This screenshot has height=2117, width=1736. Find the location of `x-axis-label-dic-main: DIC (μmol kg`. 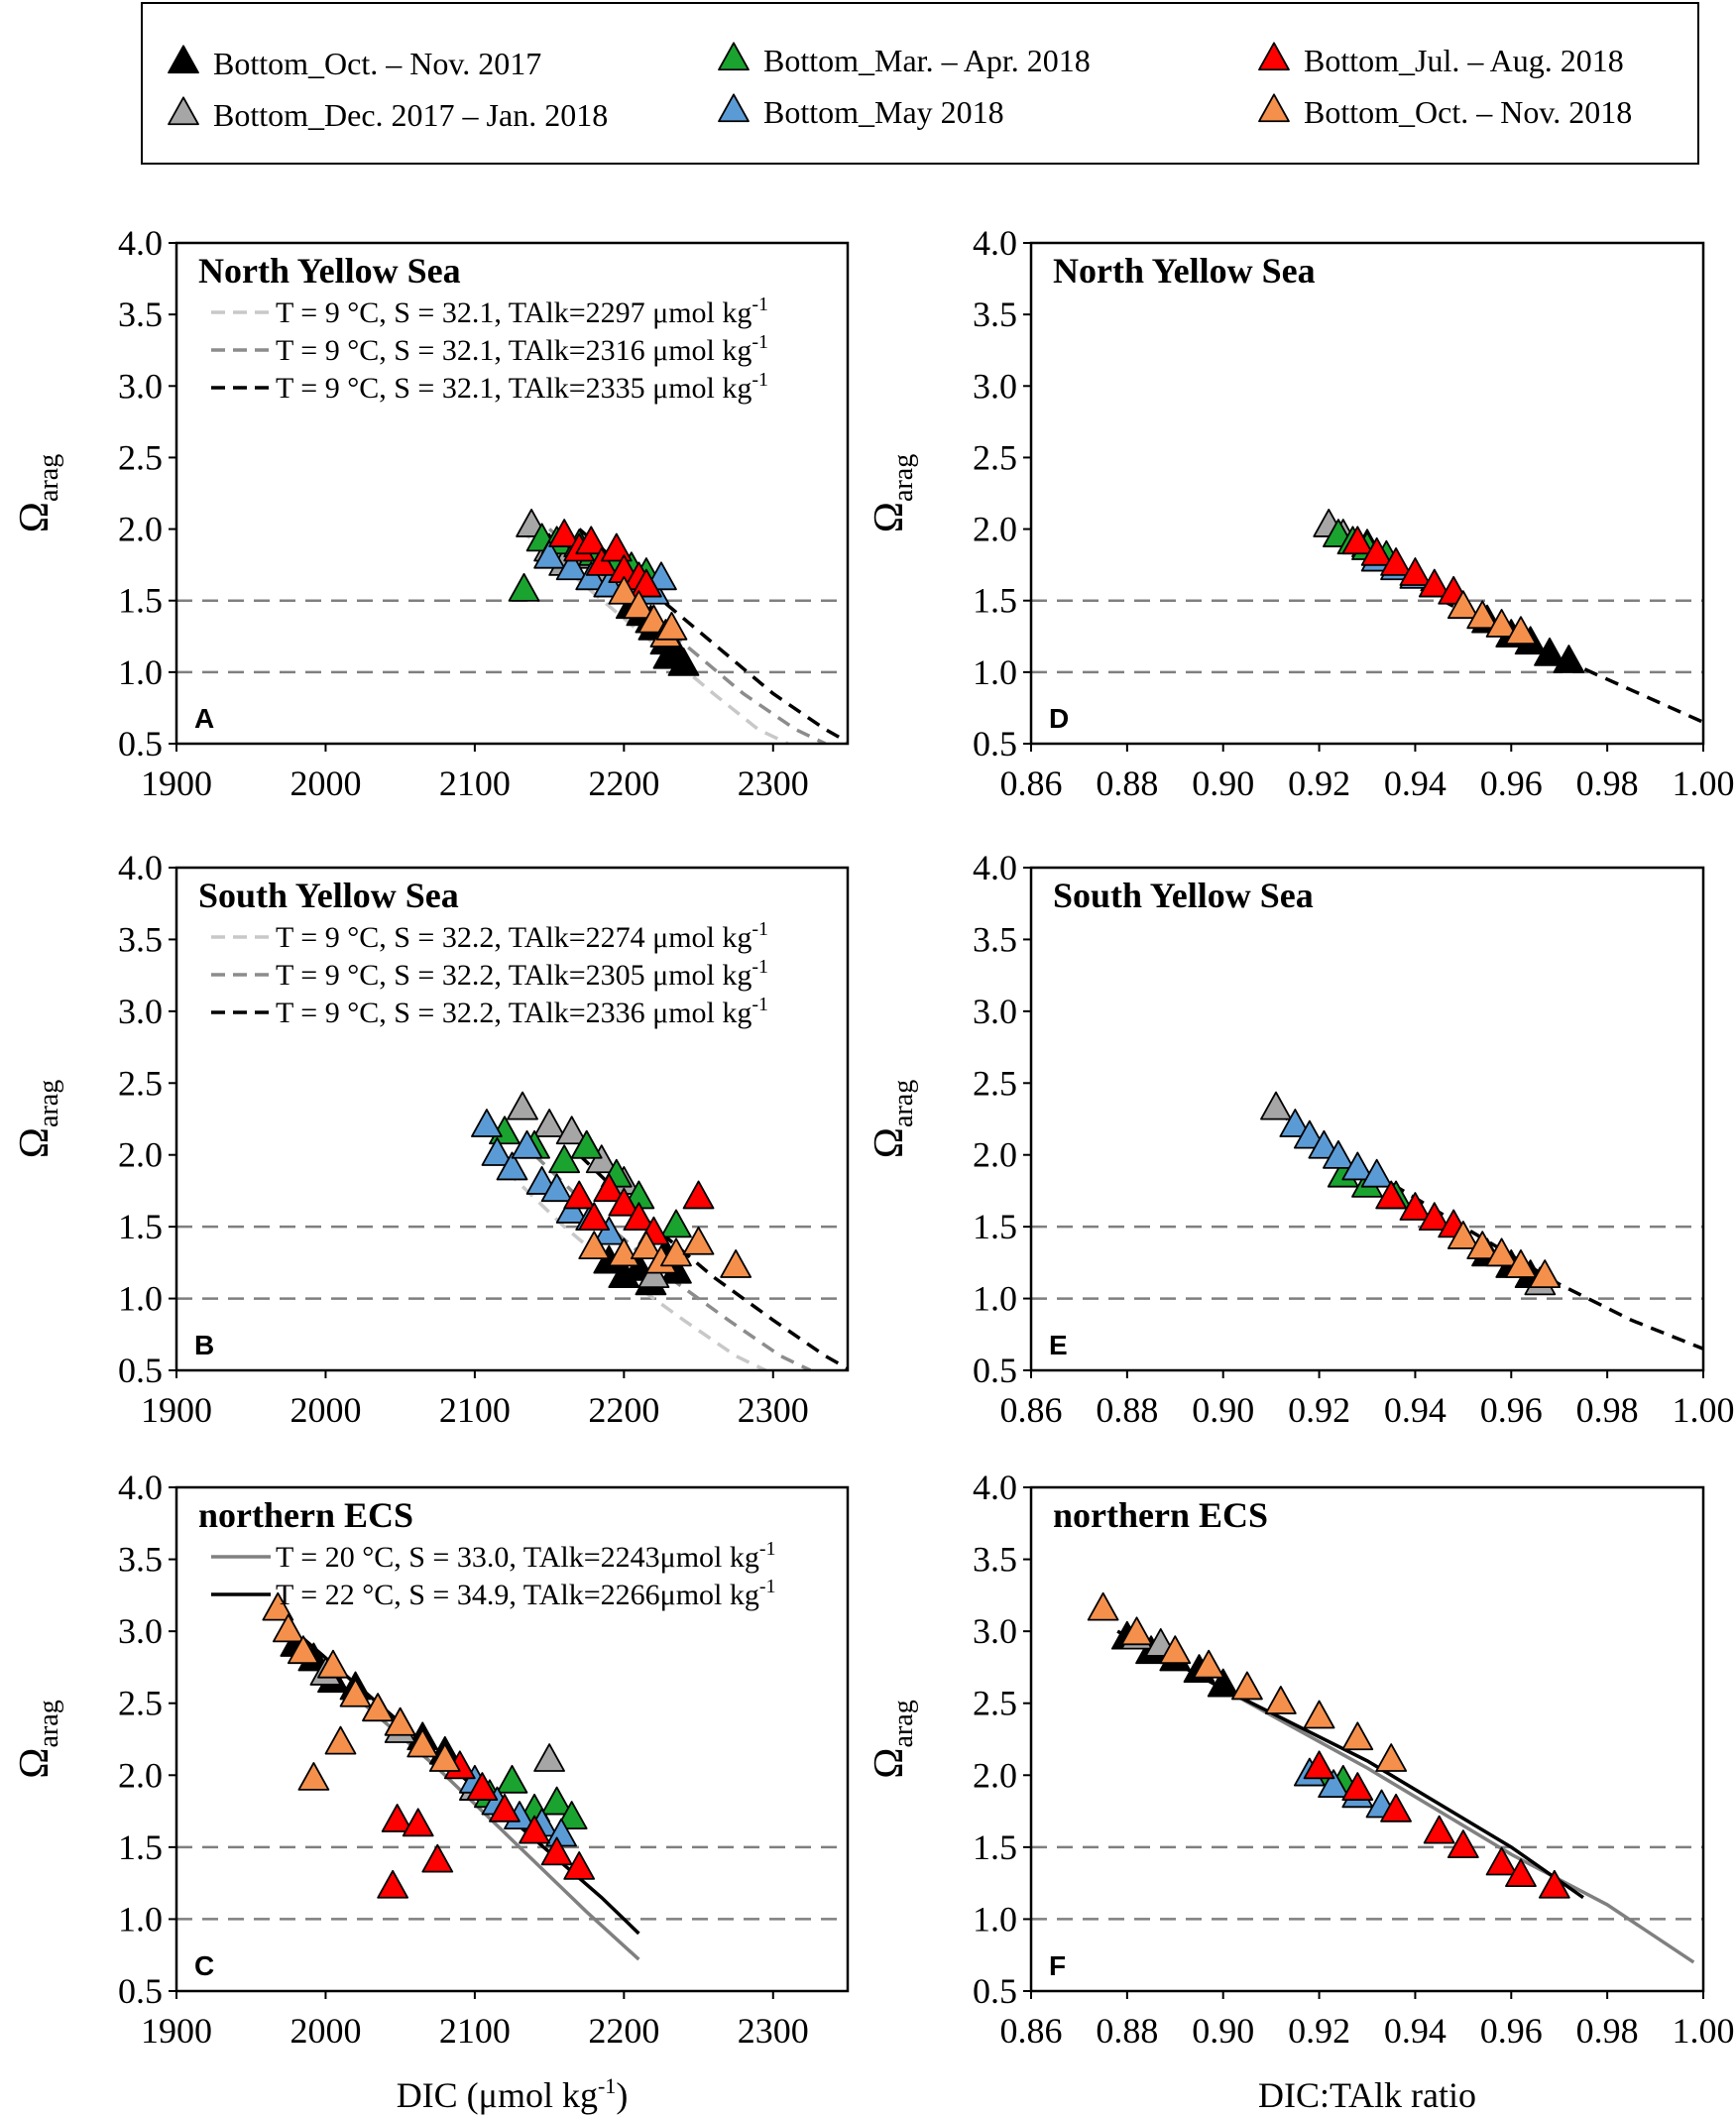

x-axis-label-dic-main: DIC (μmol kg is located at coordinates (497, 2095).